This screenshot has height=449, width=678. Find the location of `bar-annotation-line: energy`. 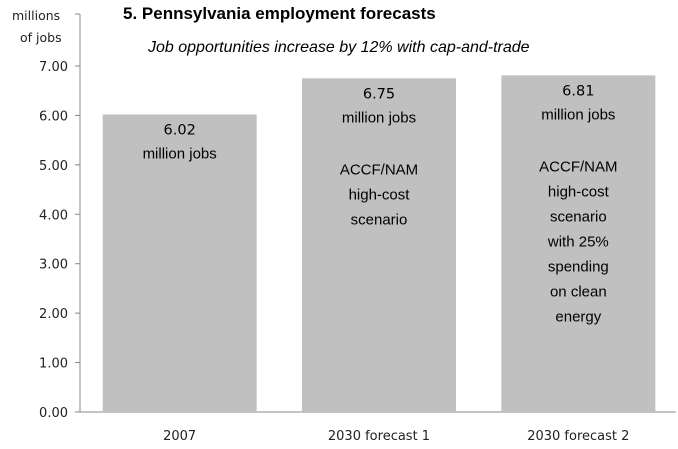

bar-annotation-line: energy is located at coordinates (578, 316).